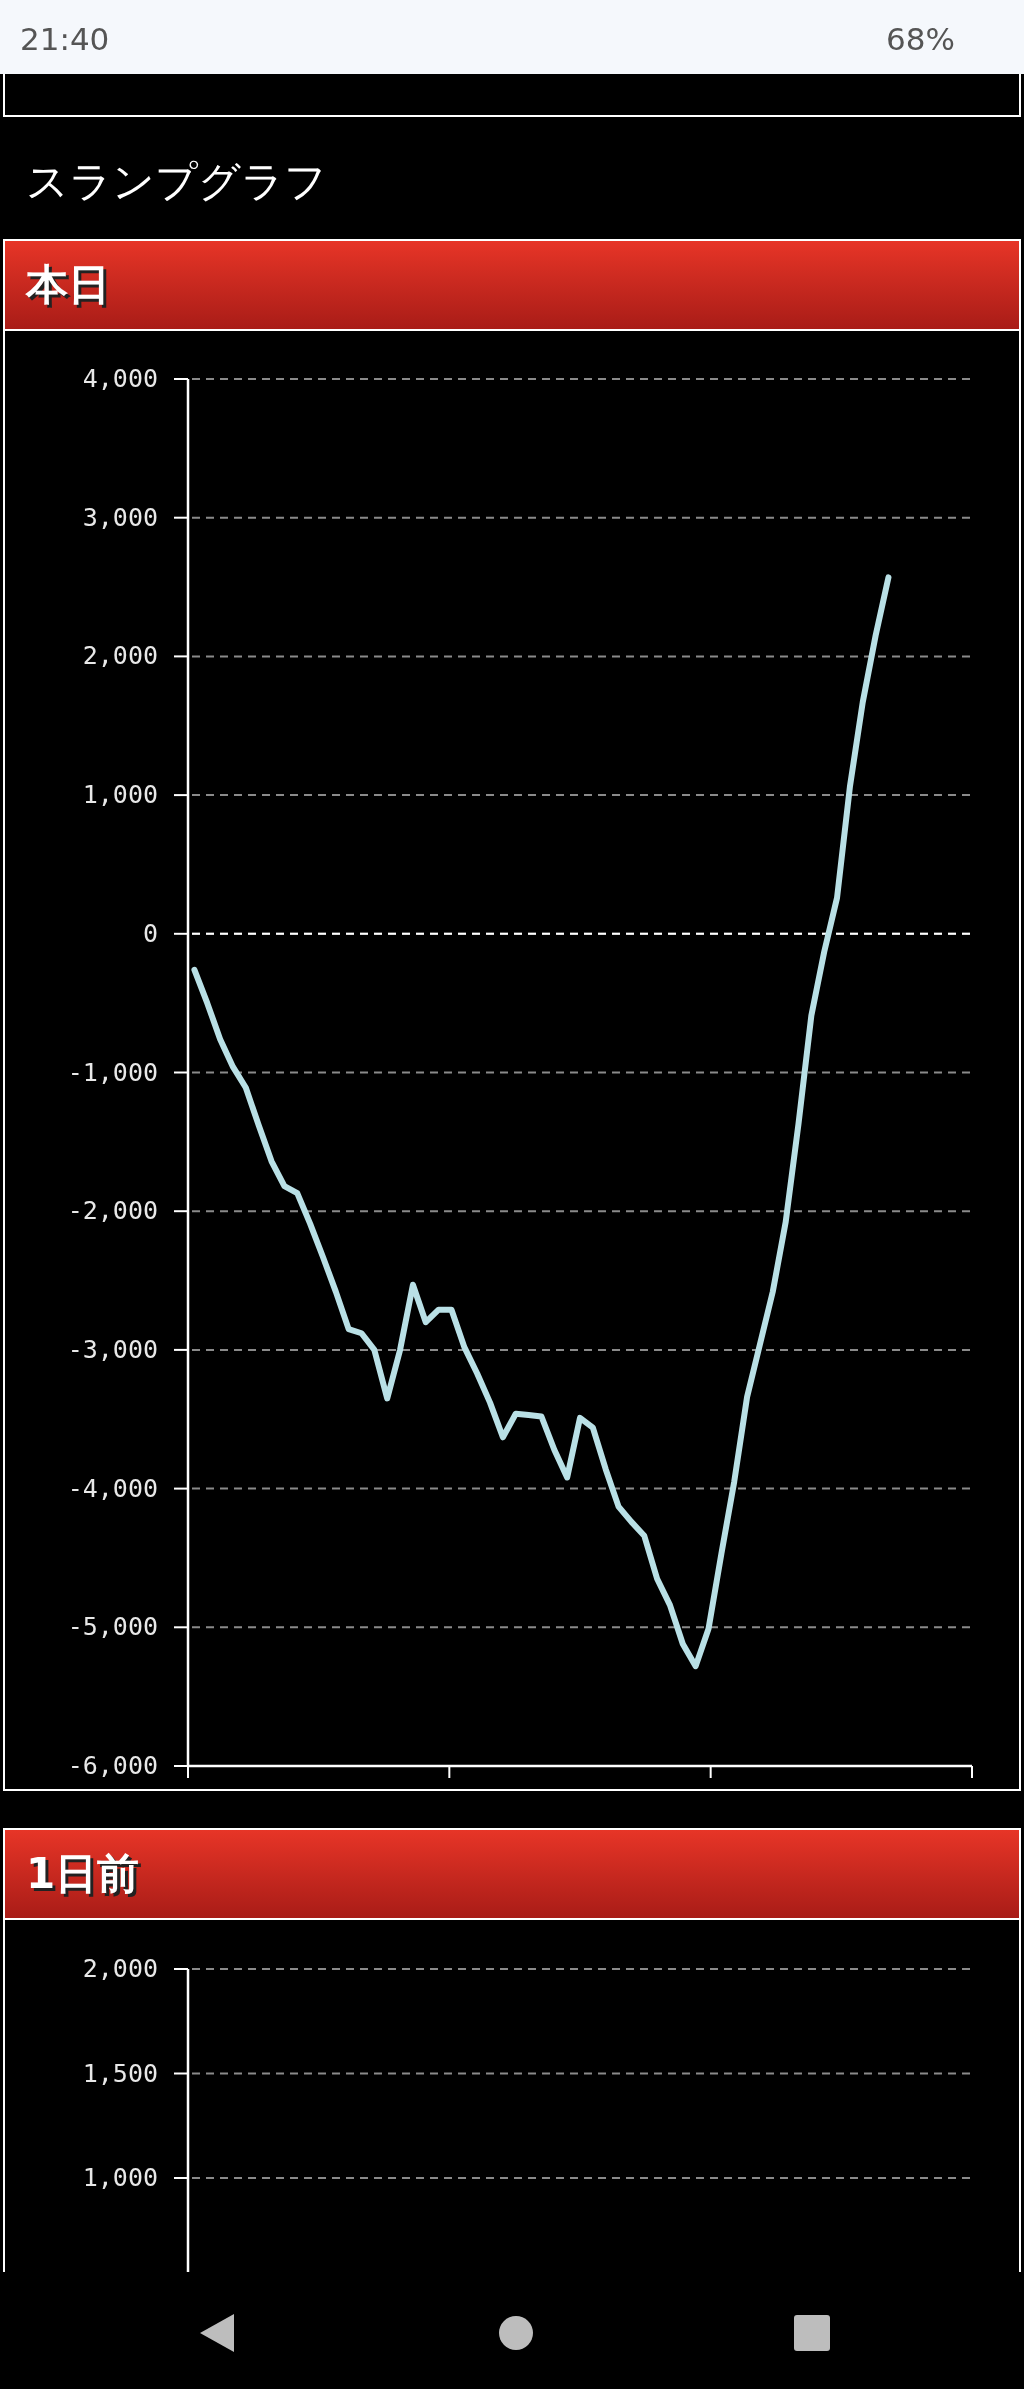 This screenshot has width=1024, height=2389. I want to click on y-tick-label: 1,000, so click(120, 795).